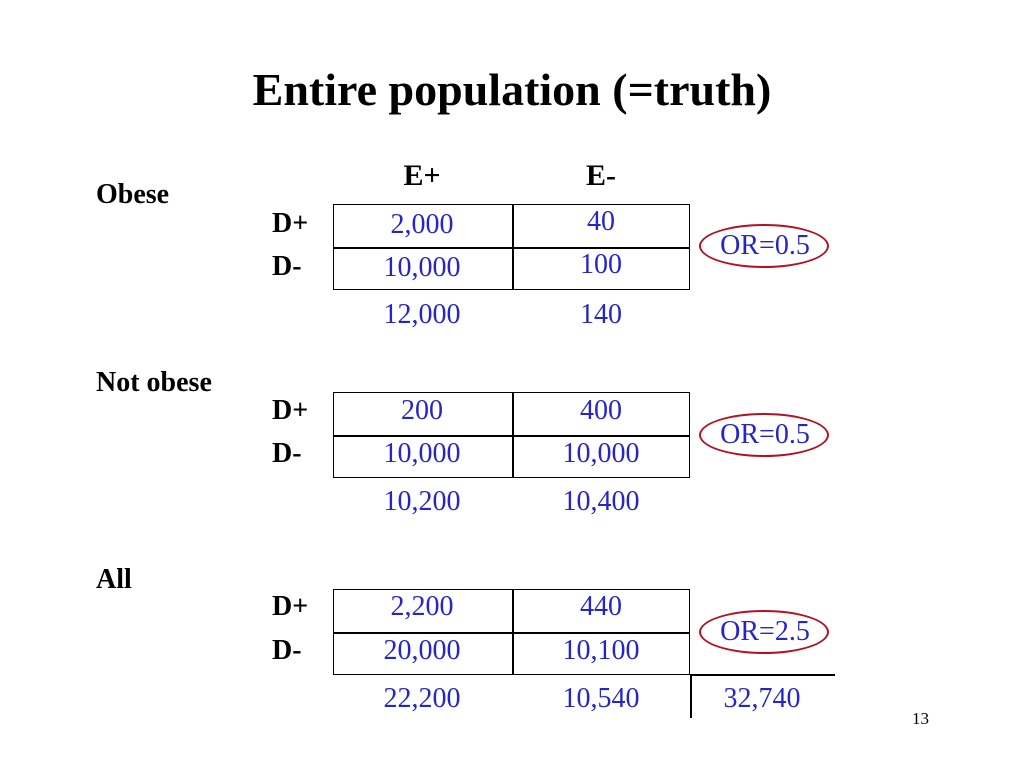 The width and height of the screenshot is (1024, 768). What do you see at coordinates (601, 410) in the screenshot?
I see `cell-value: 400` at bounding box center [601, 410].